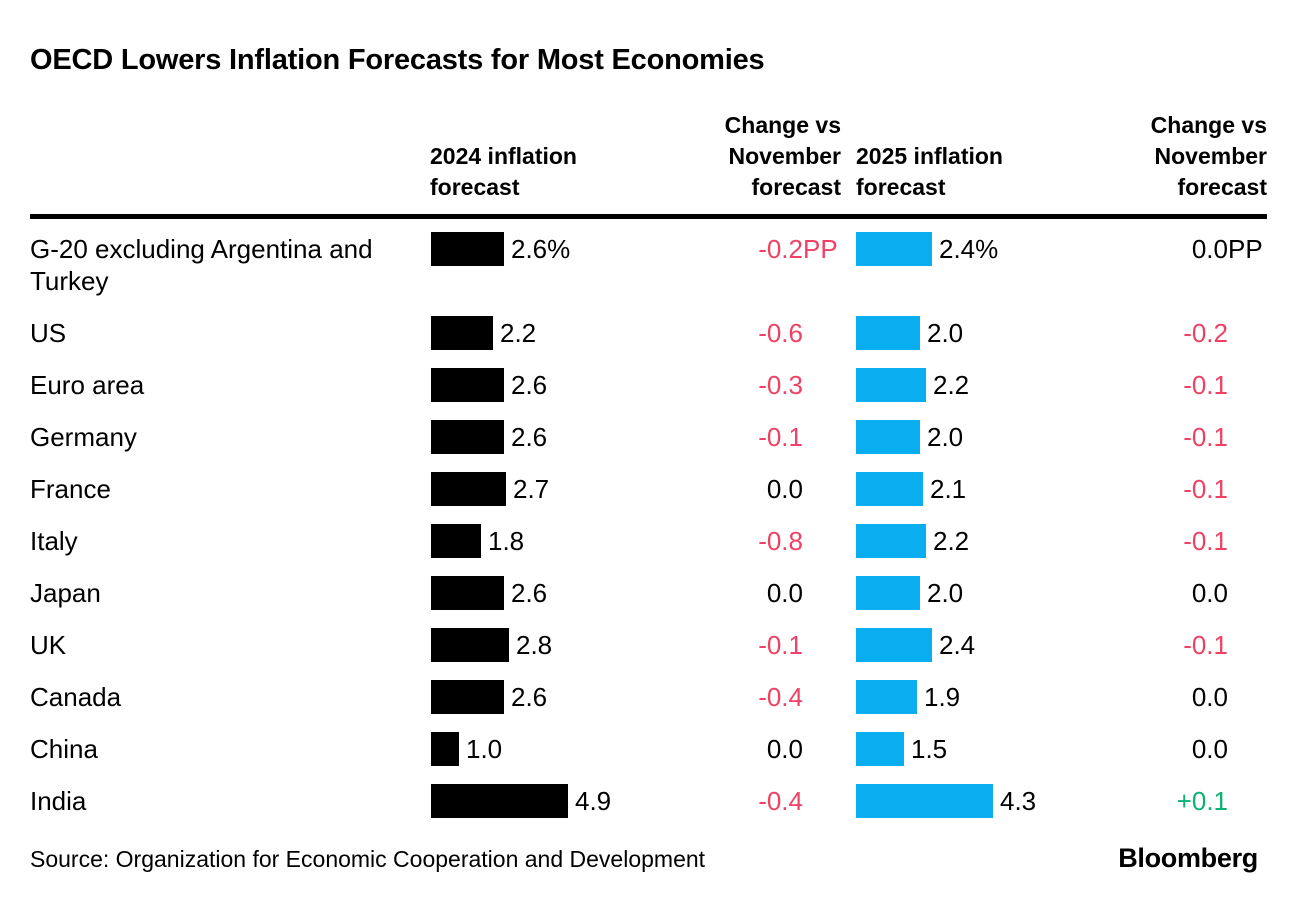  I want to click on value-2024-forecast: 1.8, so click(506, 541).